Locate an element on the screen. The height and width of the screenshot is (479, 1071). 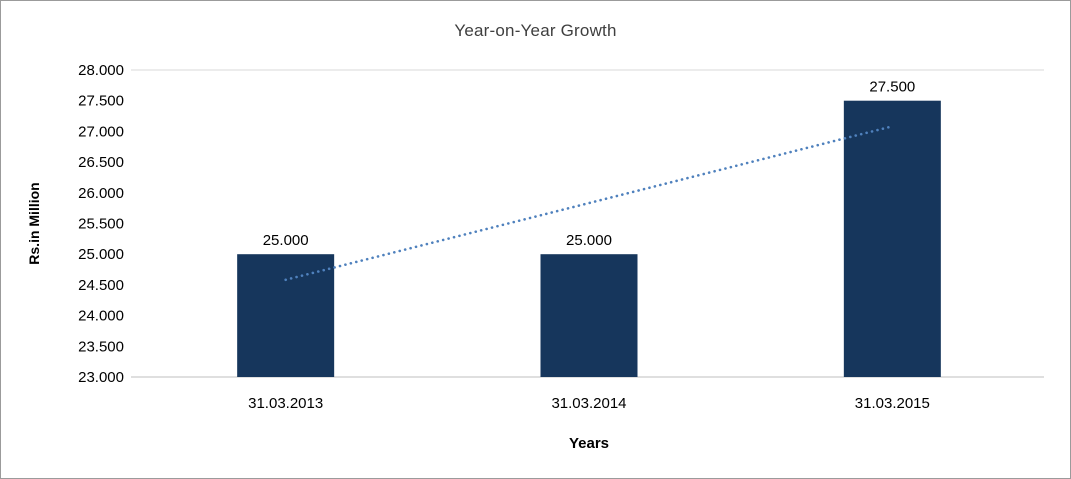
y-tick-label: 27.000 is located at coordinates (101, 131).